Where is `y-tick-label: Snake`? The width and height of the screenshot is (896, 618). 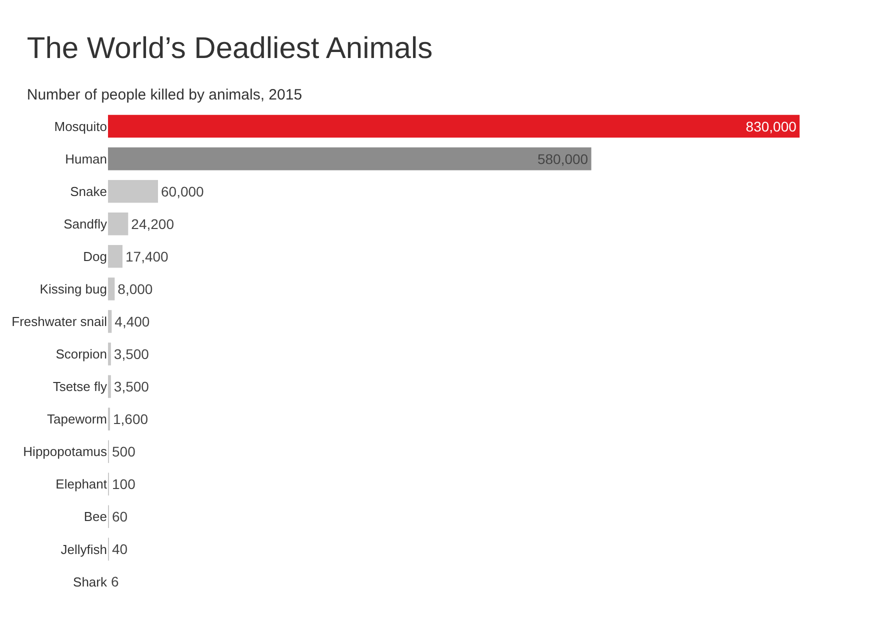 y-tick-label: Snake is located at coordinates (88, 191).